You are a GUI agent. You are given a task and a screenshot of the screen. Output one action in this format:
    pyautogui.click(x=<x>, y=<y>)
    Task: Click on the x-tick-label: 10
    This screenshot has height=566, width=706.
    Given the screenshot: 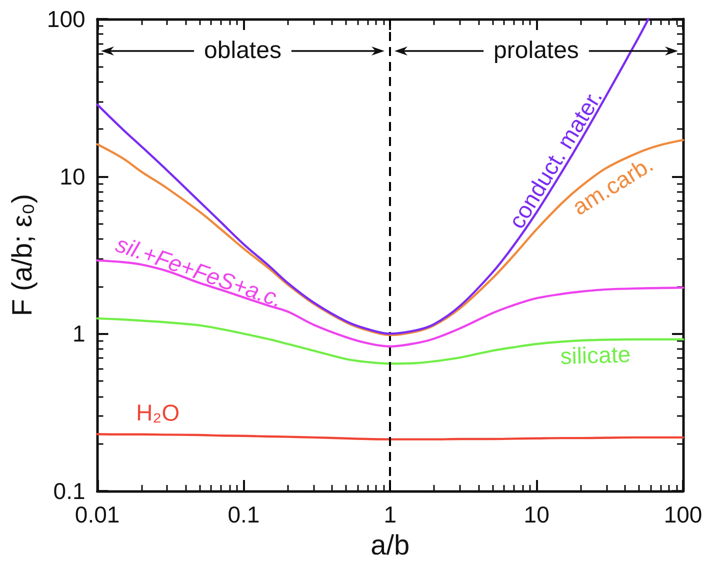 What is the action you would take?
    pyautogui.click(x=537, y=515)
    